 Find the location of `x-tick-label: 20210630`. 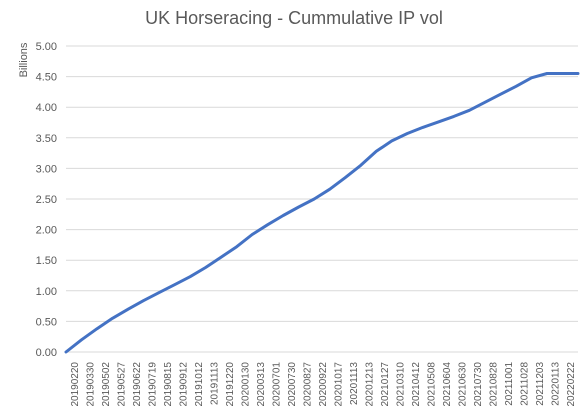

x-tick-label: 20210630 is located at coordinates (463, 384).